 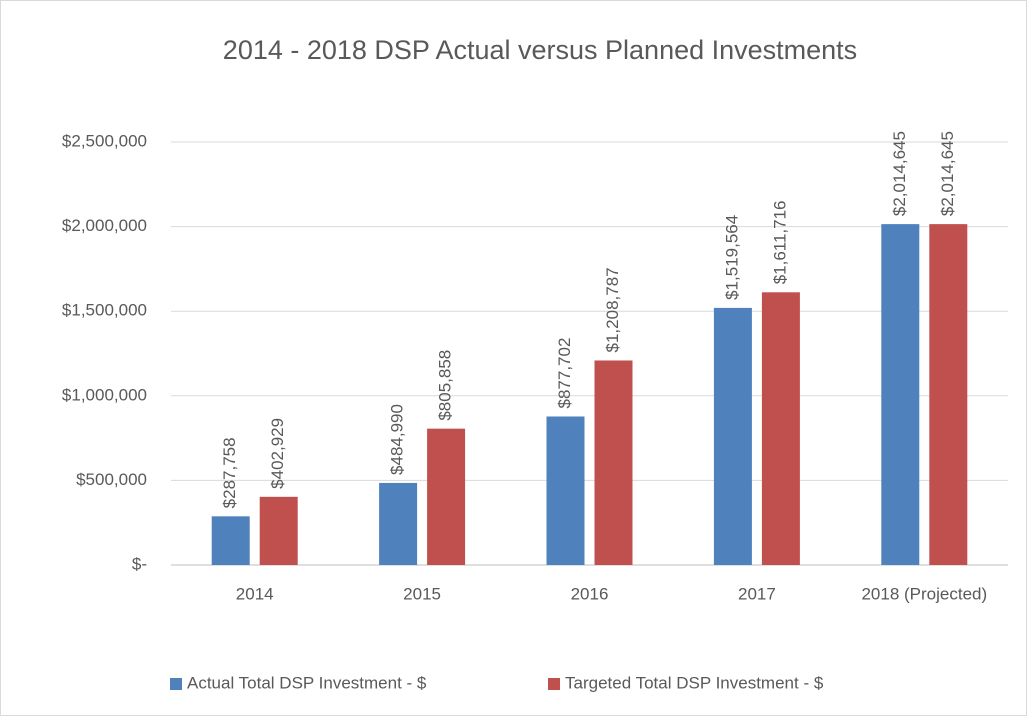 What do you see at coordinates (139, 563) in the screenshot?
I see `y-tick-label: $-` at bounding box center [139, 563].